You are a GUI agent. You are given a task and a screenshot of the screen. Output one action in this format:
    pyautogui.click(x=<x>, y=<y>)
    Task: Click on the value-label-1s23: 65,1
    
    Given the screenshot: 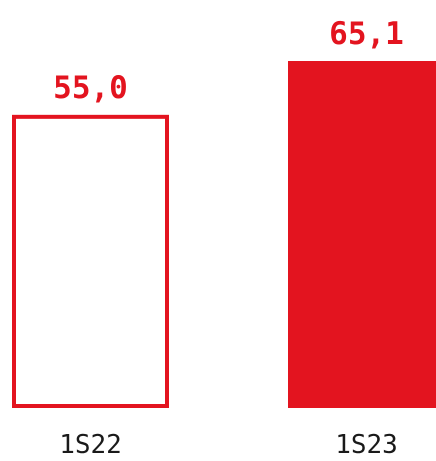 What is the action you would take?
    pyautogui.click(x=366, y=34)
    